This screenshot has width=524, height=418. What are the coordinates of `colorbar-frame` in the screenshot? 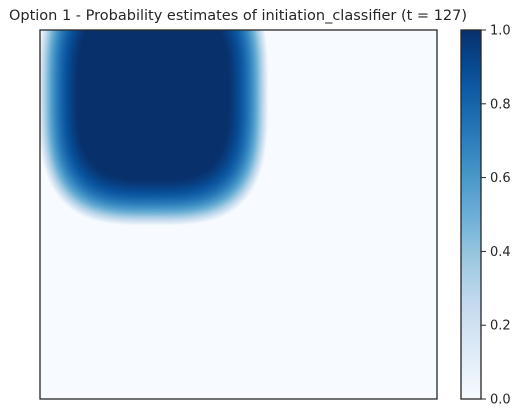 It's located at (471, 214).